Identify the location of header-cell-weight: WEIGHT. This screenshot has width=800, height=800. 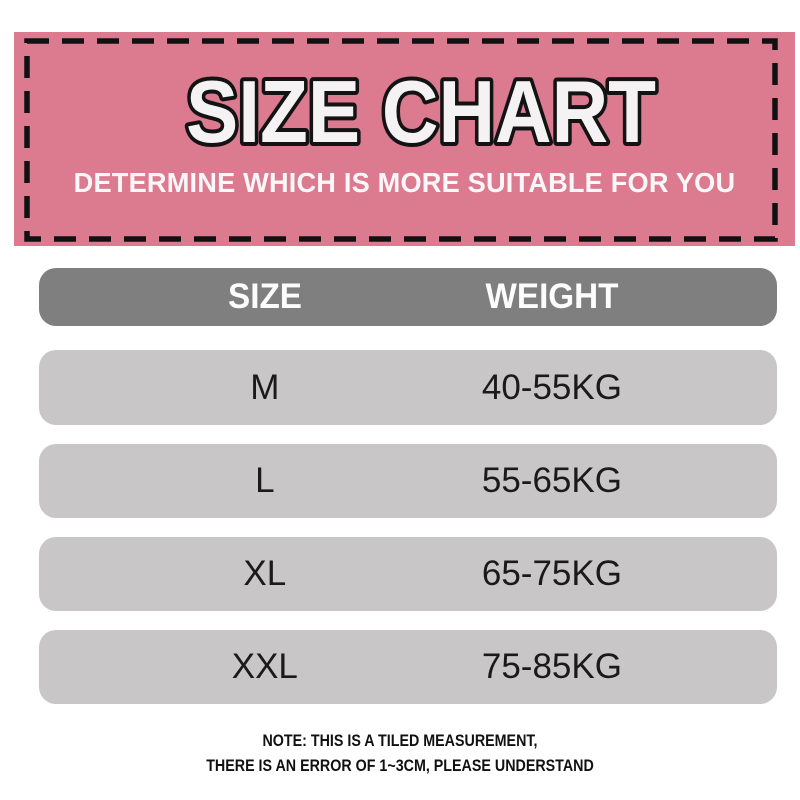
(552, 296).